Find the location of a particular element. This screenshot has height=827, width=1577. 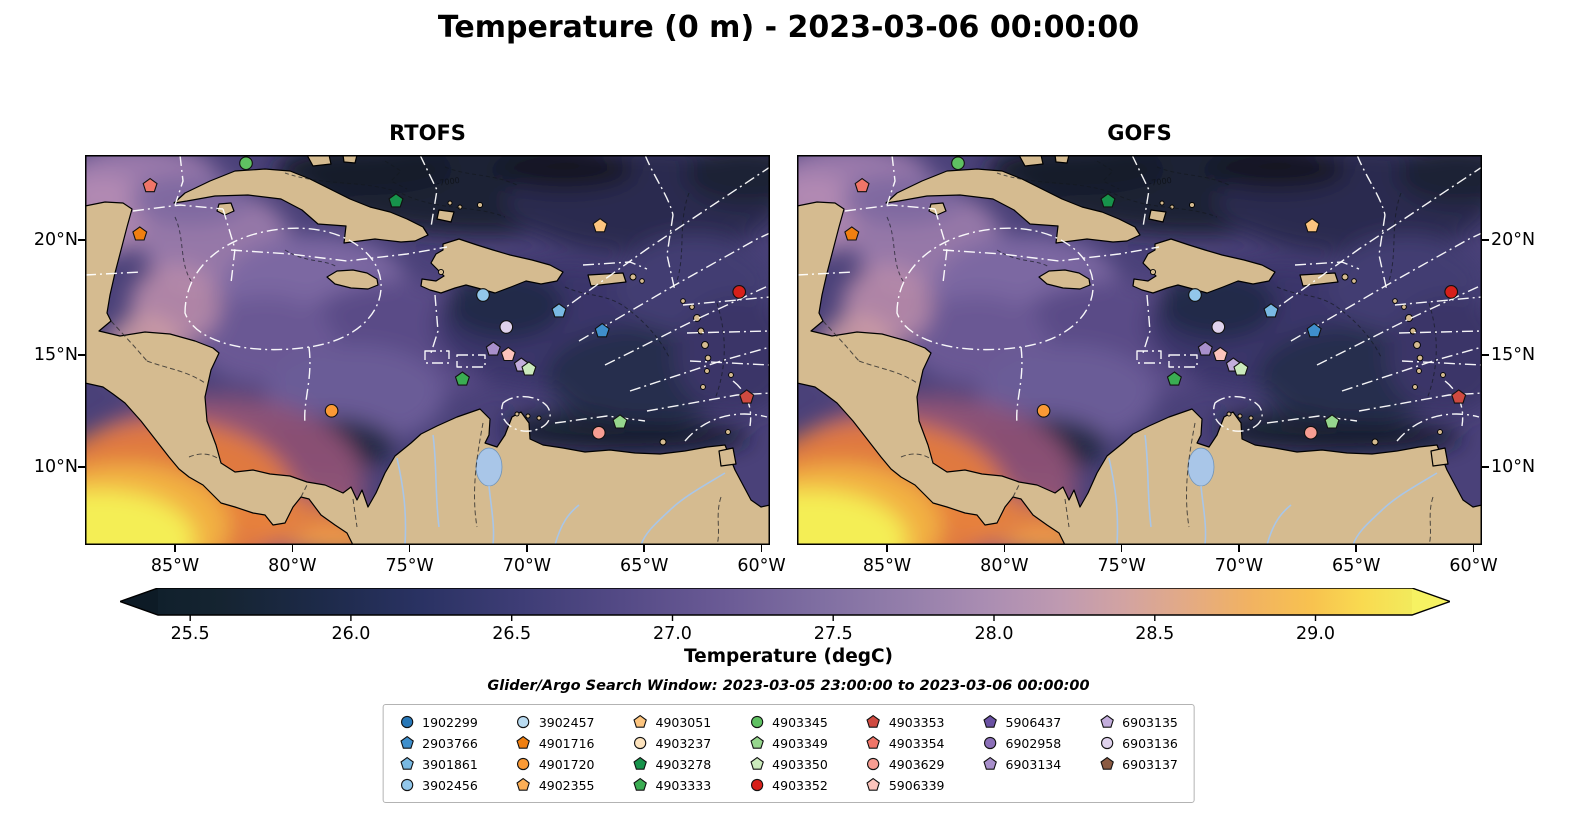

legend-item: 4903278 is located at coordinates (671, 764).